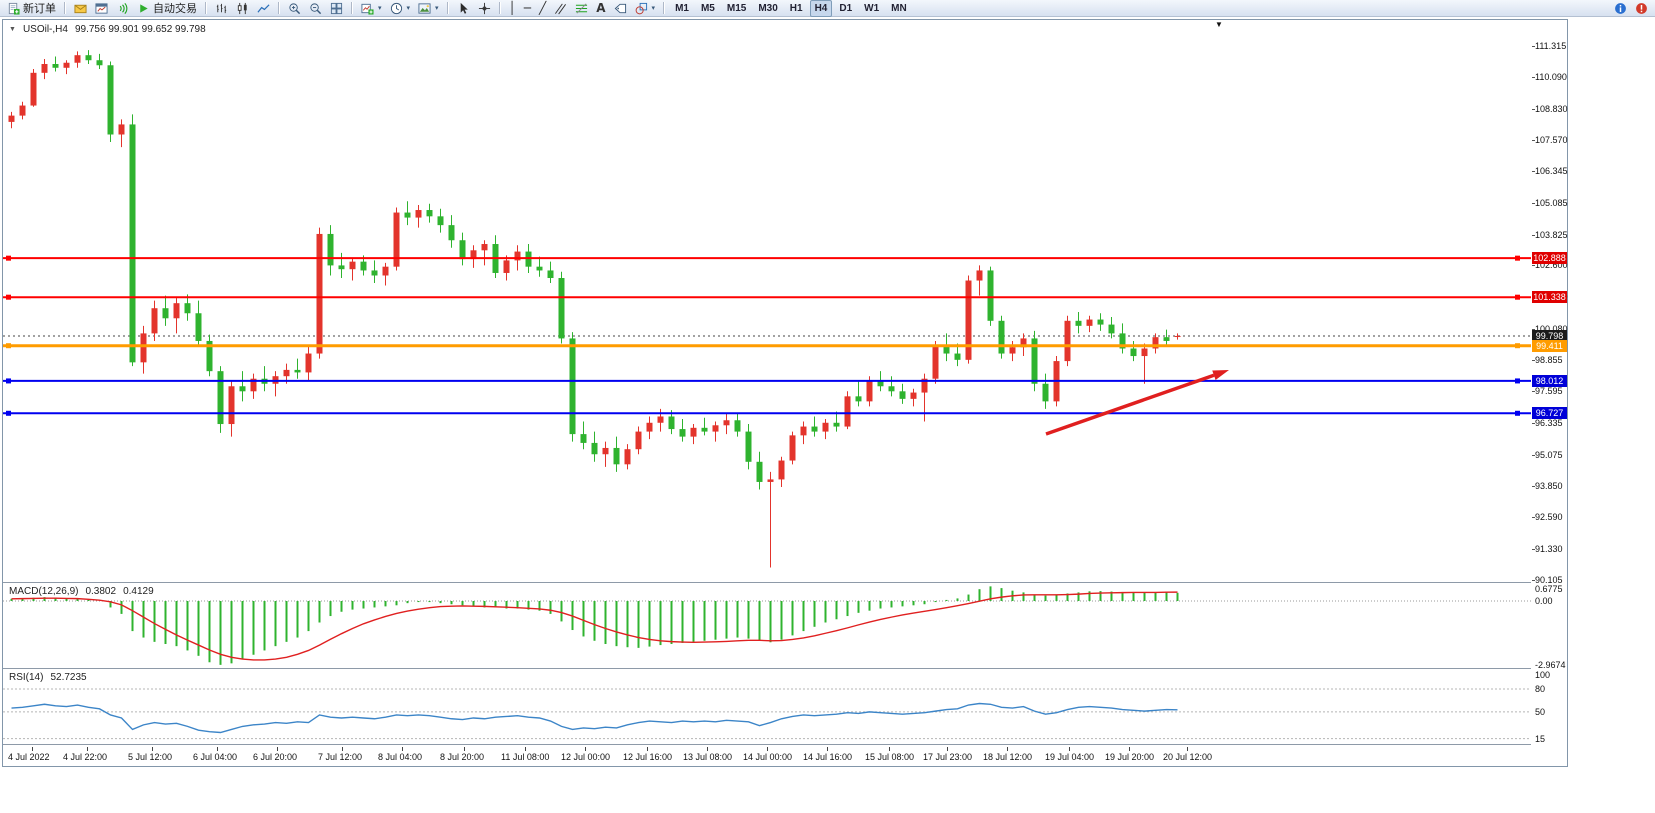 The width and height of the screenshot is (1655, 813). I want to click on price-axis-label: 108.830, so click(1551, 108).